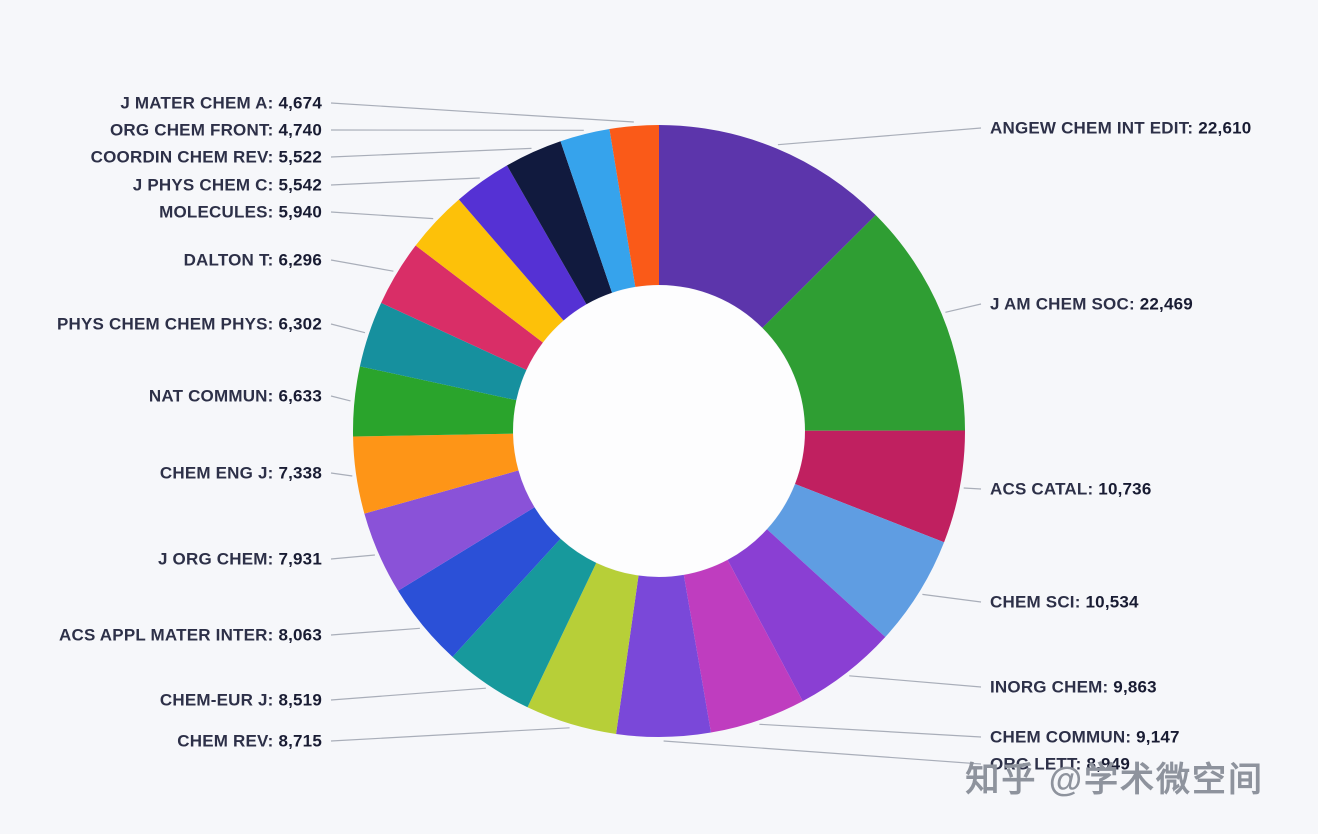 This screenshot has height=834, width=1318. What do you see at coordinates (1114, 780) in the screenshot?
I see `watermark: 知乎 @学术微空间` at bounding box center [1114, 780].